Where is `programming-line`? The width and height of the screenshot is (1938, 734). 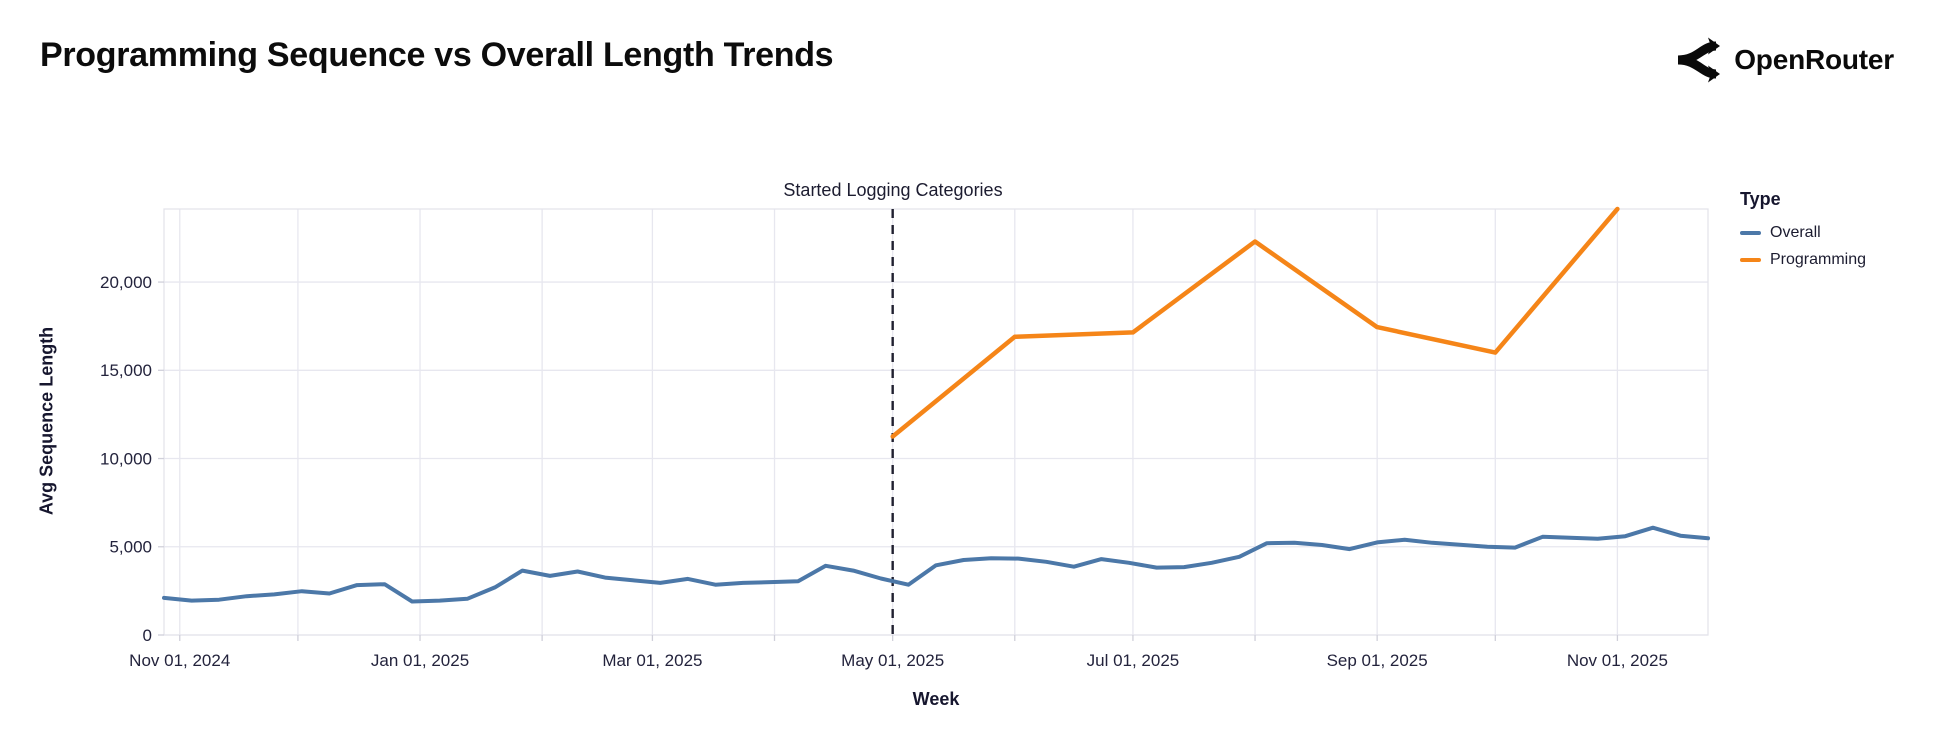
programming-line is located at coordinates (1255, 322).